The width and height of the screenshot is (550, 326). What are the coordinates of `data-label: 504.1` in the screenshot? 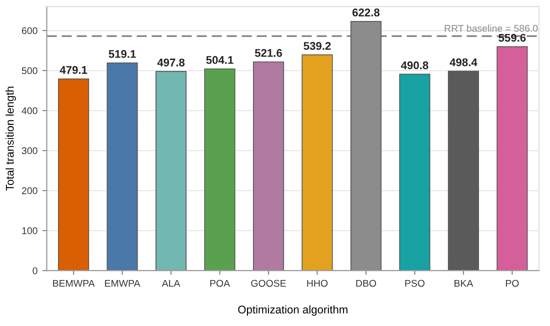 It's located at (220, 60).